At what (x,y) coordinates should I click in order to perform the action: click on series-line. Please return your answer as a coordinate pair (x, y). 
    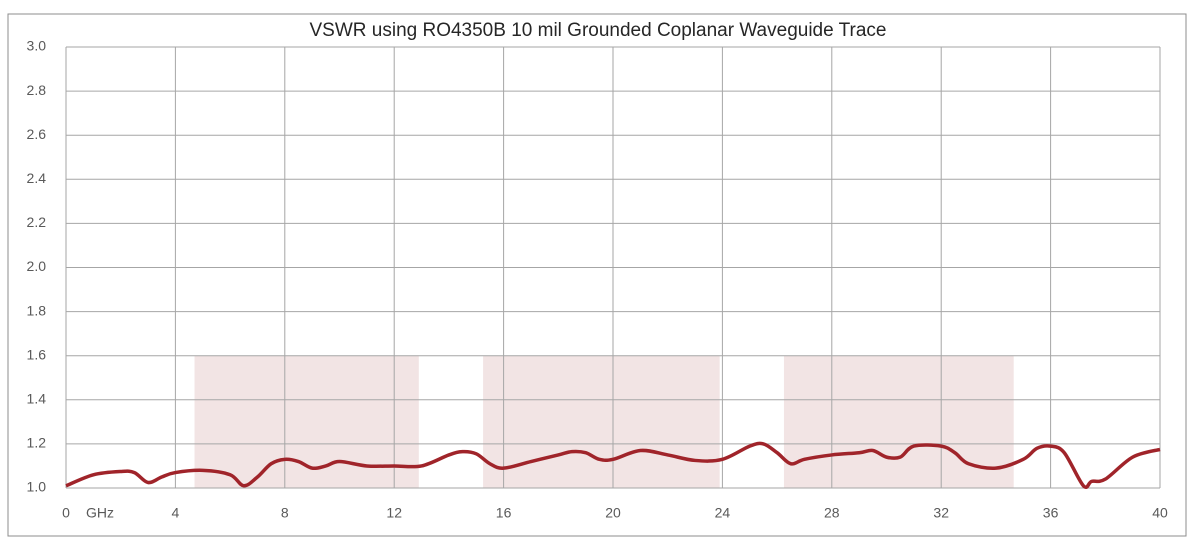
    Looking at the image, I should click on (613, 465).